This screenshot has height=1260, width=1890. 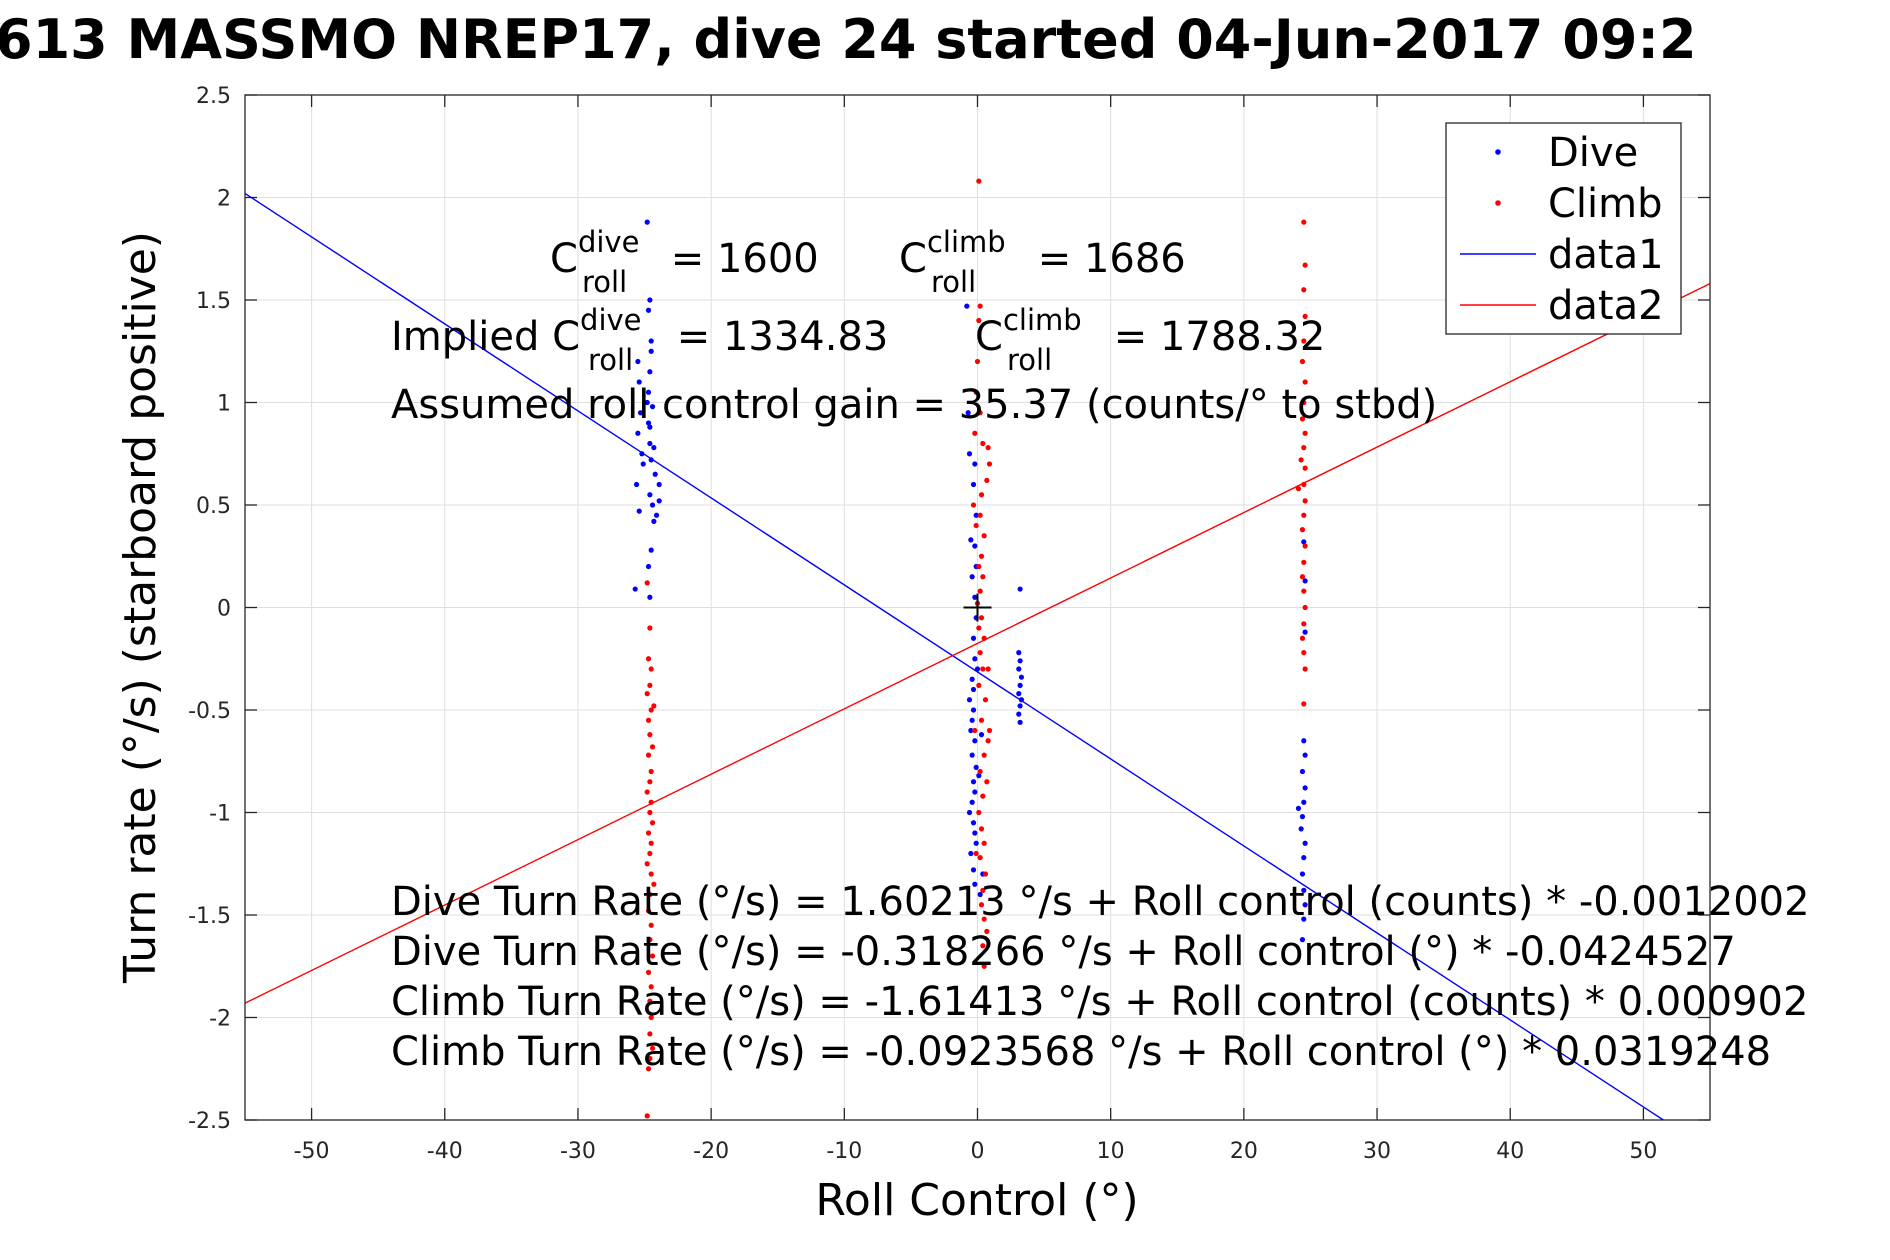 I want to click on legend-item-climb: Climb, so click(x=1579, y=204).